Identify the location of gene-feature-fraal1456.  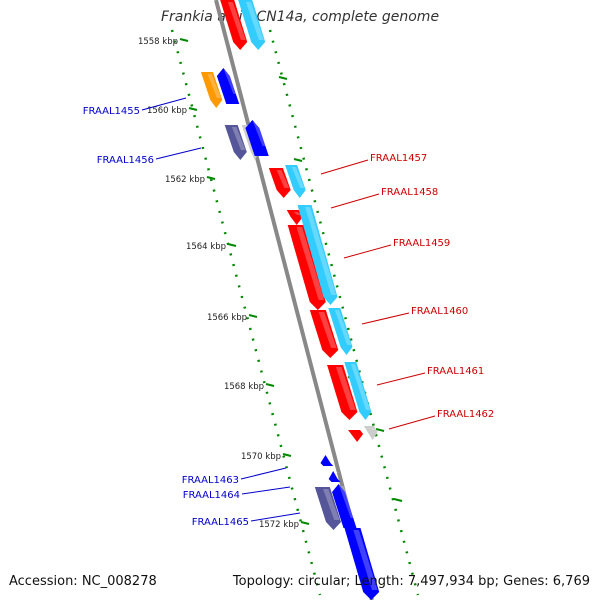
(257, 138).